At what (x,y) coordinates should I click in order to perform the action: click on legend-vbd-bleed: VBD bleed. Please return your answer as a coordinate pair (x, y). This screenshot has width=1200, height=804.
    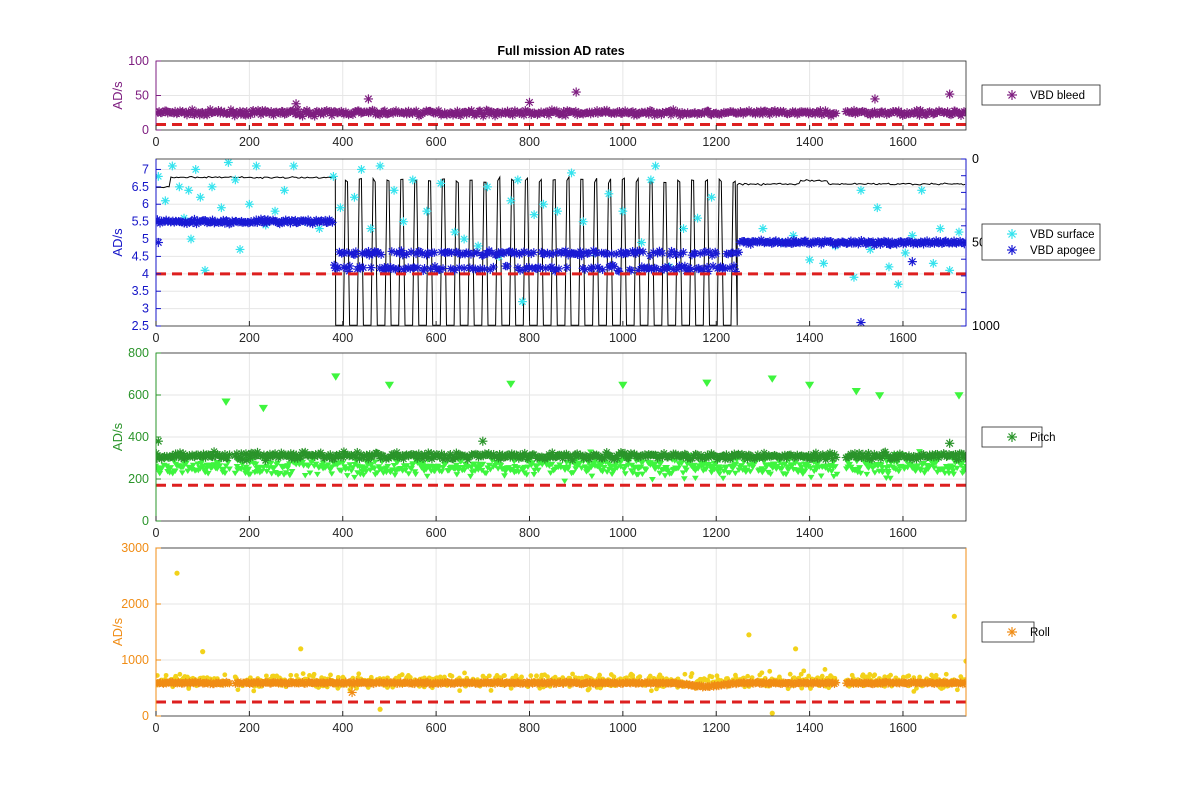
    Looking at the image, I should click on (1041, 95).